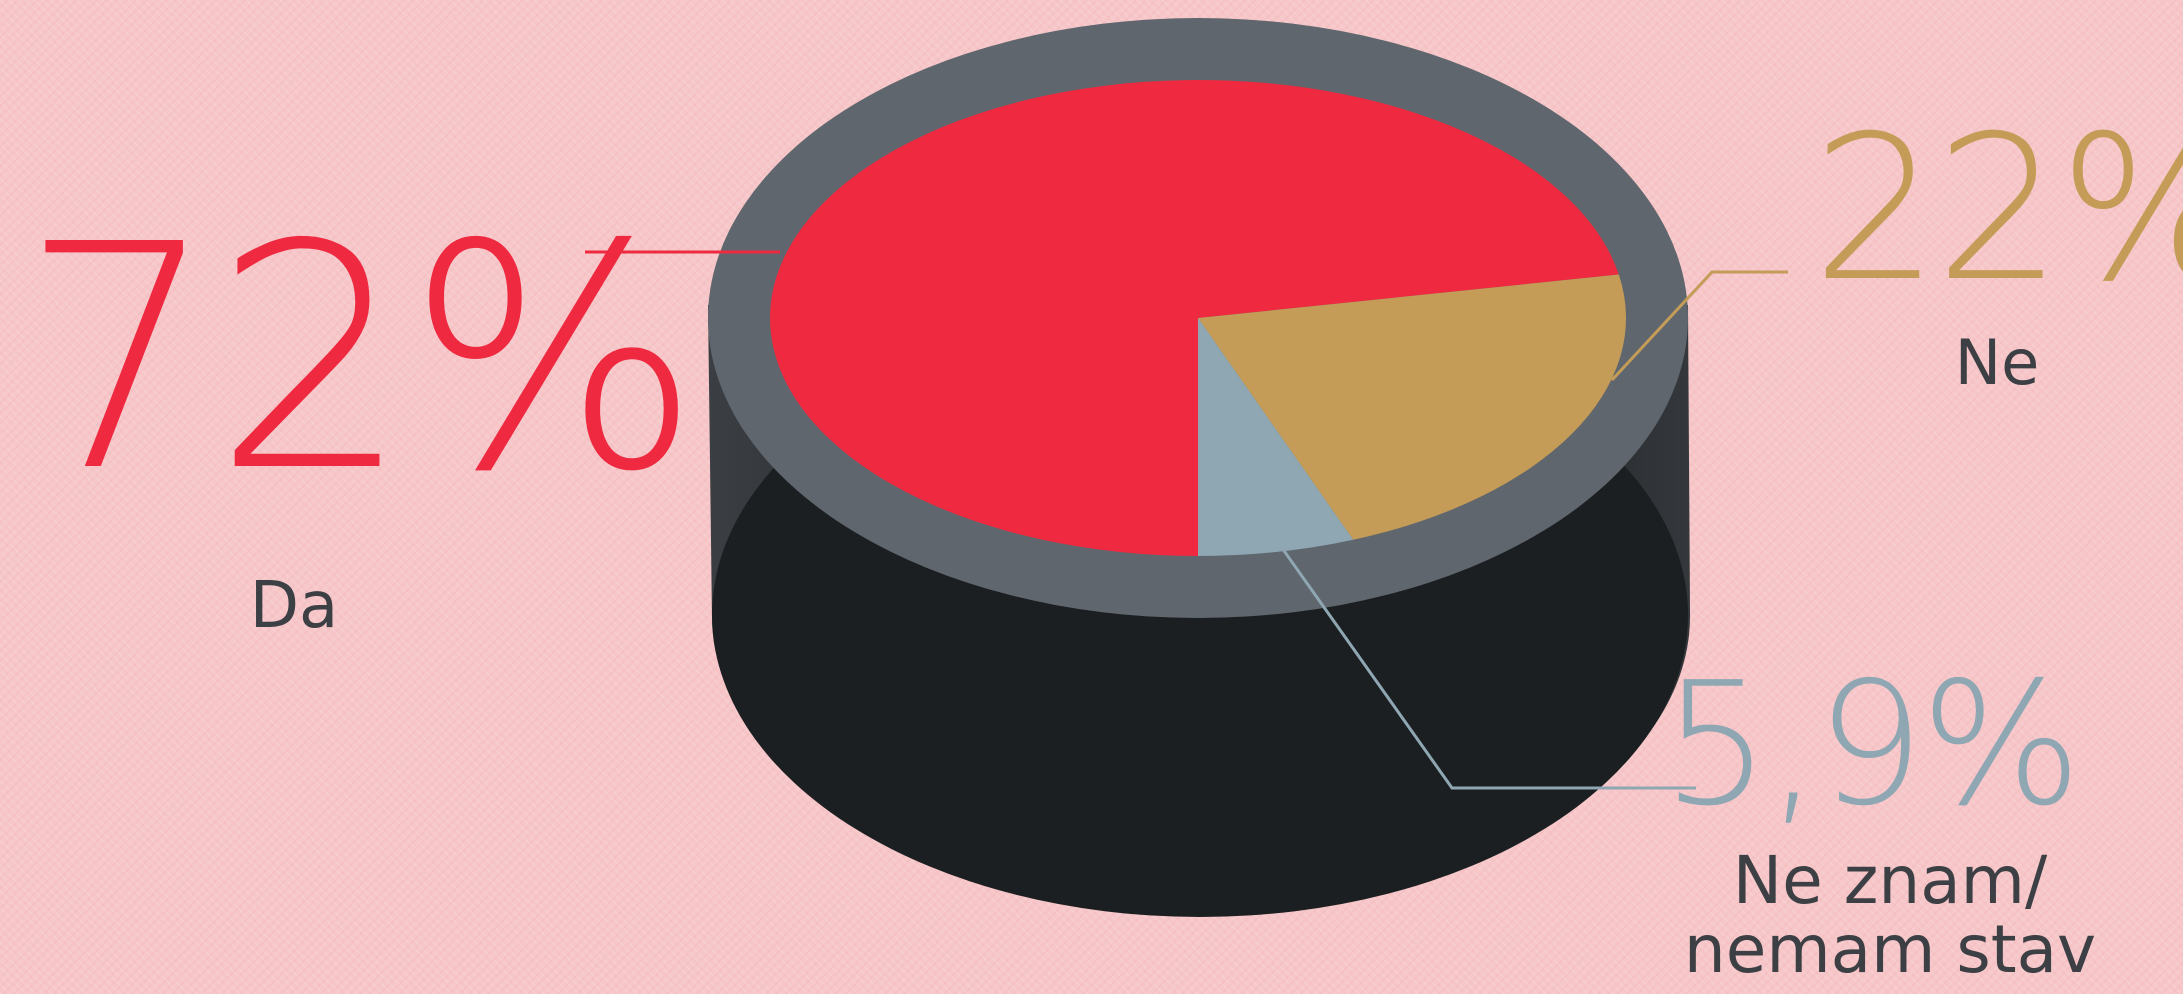 This screenshot has height=994, width=2183. I want to click on slice-ne-value: 22%, so click(1997, 209).